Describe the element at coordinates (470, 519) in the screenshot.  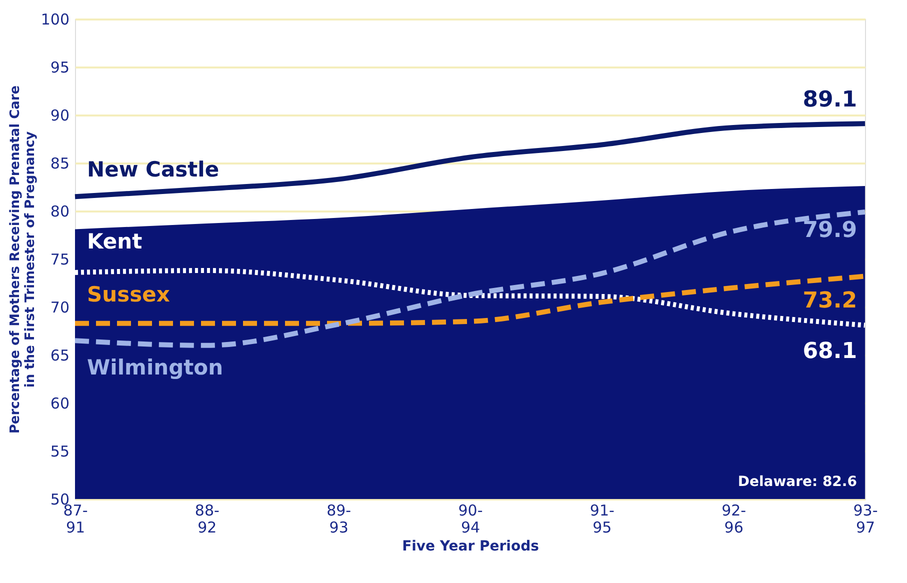
I see `x-tick-label: 90-94` at that location.